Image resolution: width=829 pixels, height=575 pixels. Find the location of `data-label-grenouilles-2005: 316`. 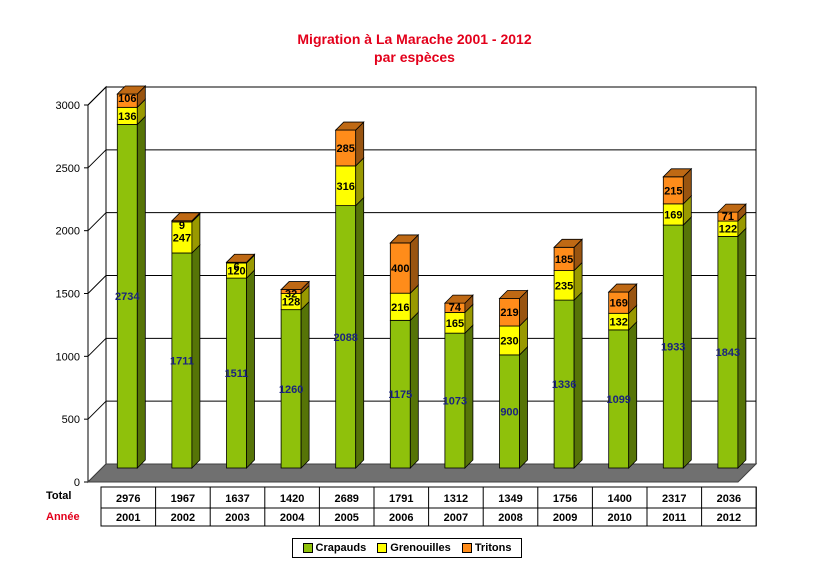

data-label-grenouilles-2005: 316 is located at coordinates (346, 187).